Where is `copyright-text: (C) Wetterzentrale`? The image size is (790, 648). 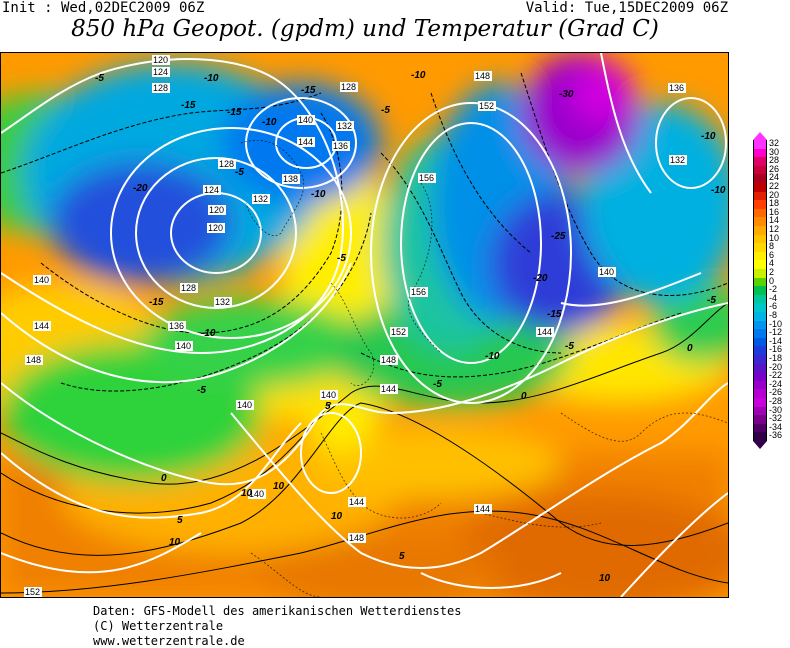
copyright-text: (C) Wetterzentrale is located at coordinates (158, 626).